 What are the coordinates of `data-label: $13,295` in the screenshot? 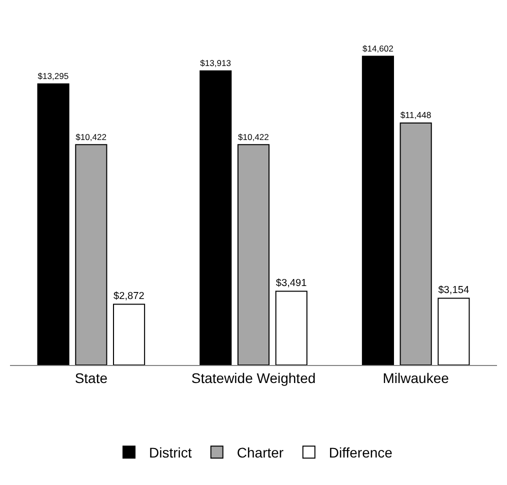 It's located at (53, 76).